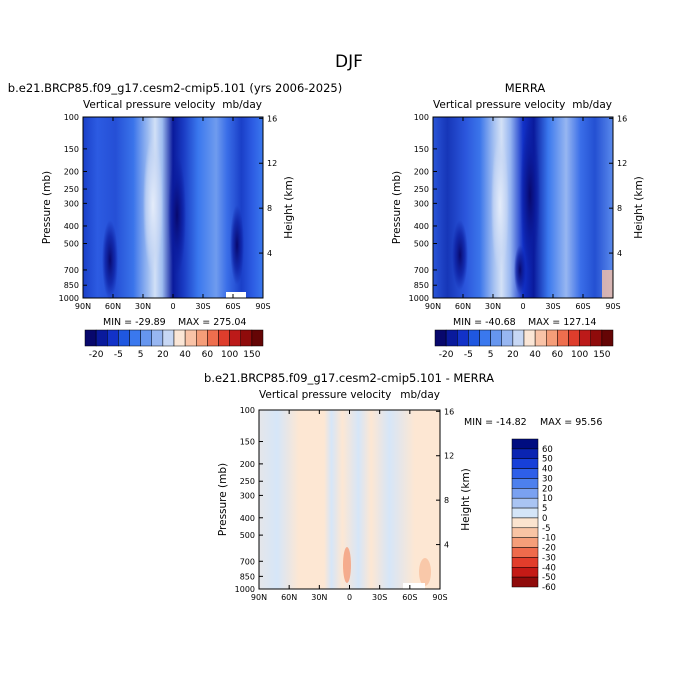  Describe the element at coordinates (134, 322) in the screenshot. I see `min-text: MIN = -29.89` at that location.